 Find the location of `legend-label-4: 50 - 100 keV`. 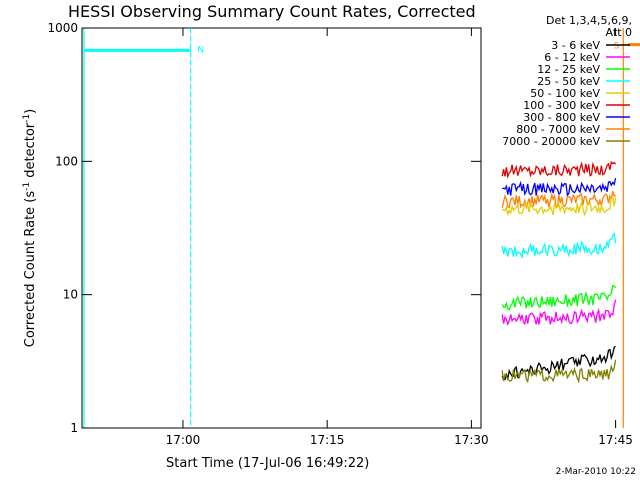

legend-label-4: 50 - 100 keV is located at coordinates (565, 93).